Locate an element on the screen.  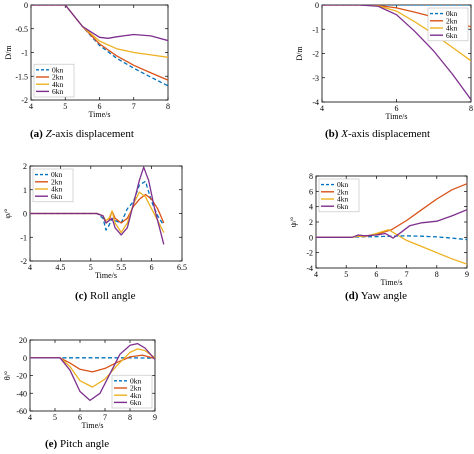
y-tick-label: 8 is located at coordinates (311, 176).